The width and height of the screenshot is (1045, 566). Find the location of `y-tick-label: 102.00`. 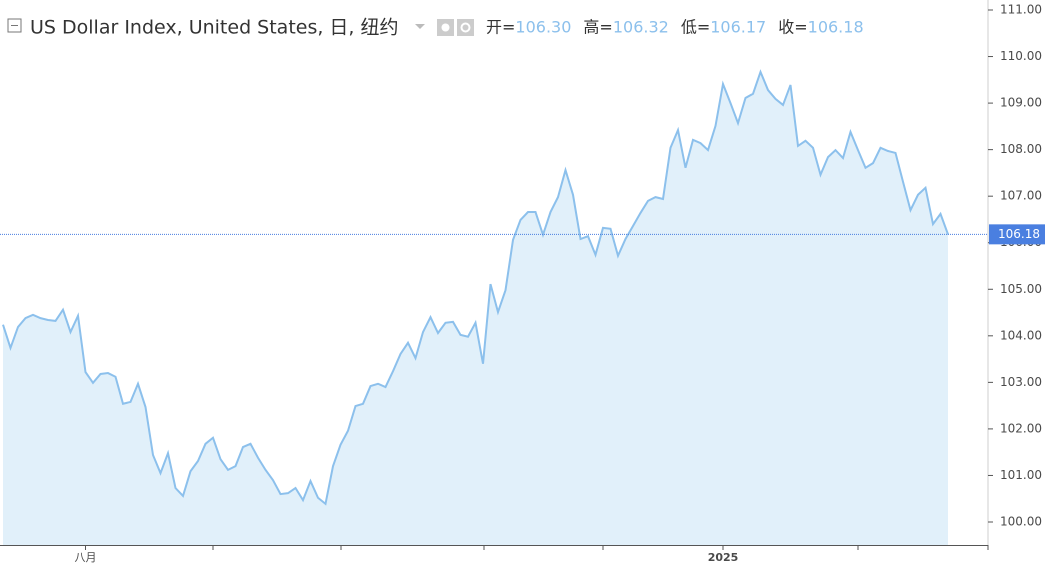

y-tick-label: 102.00 is located at coordinates (1021, 428).